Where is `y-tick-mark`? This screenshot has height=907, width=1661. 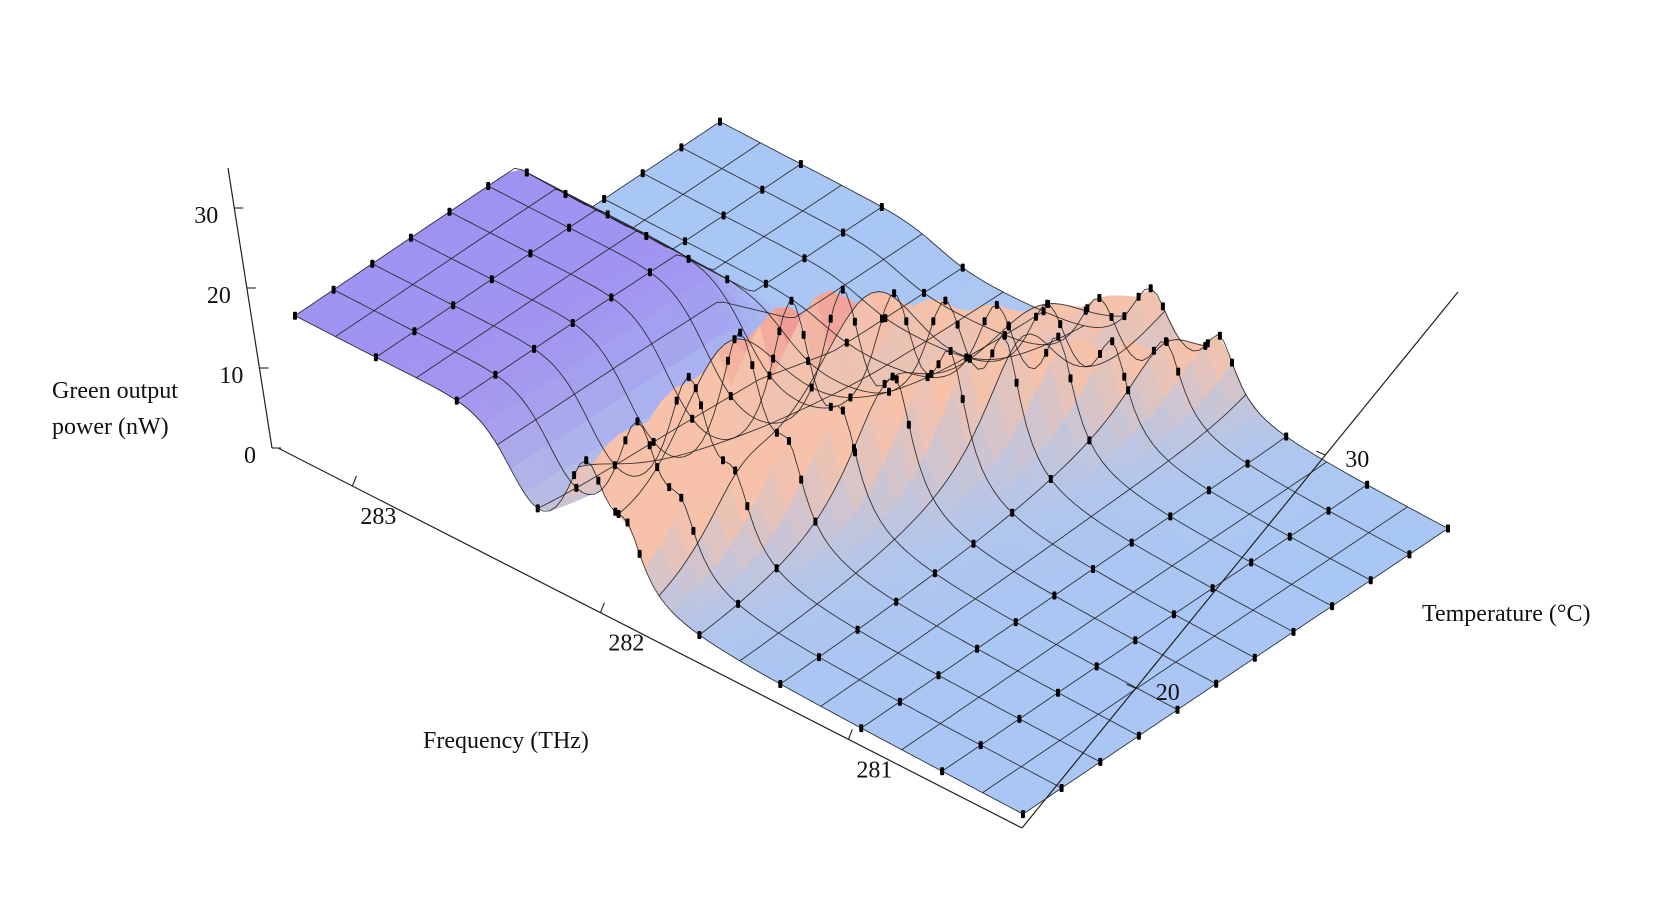 y-tick-mark is located at coordinates (1321, 453).